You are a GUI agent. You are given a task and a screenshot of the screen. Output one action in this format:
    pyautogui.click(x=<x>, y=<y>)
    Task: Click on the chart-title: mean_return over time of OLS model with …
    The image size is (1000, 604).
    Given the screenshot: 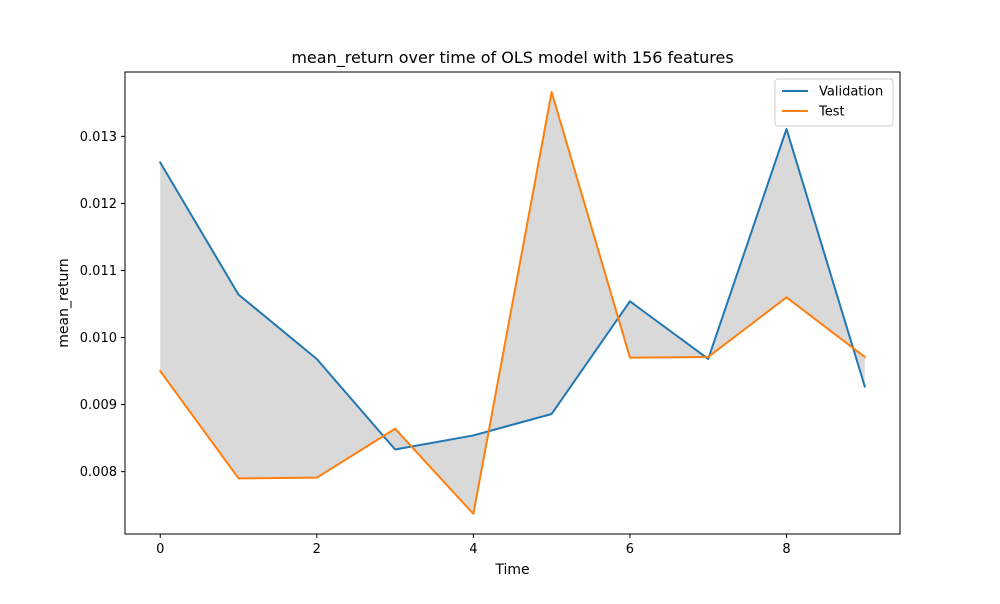 What is the action you would take?
    pyautogui.click(x=512, y=58)
    